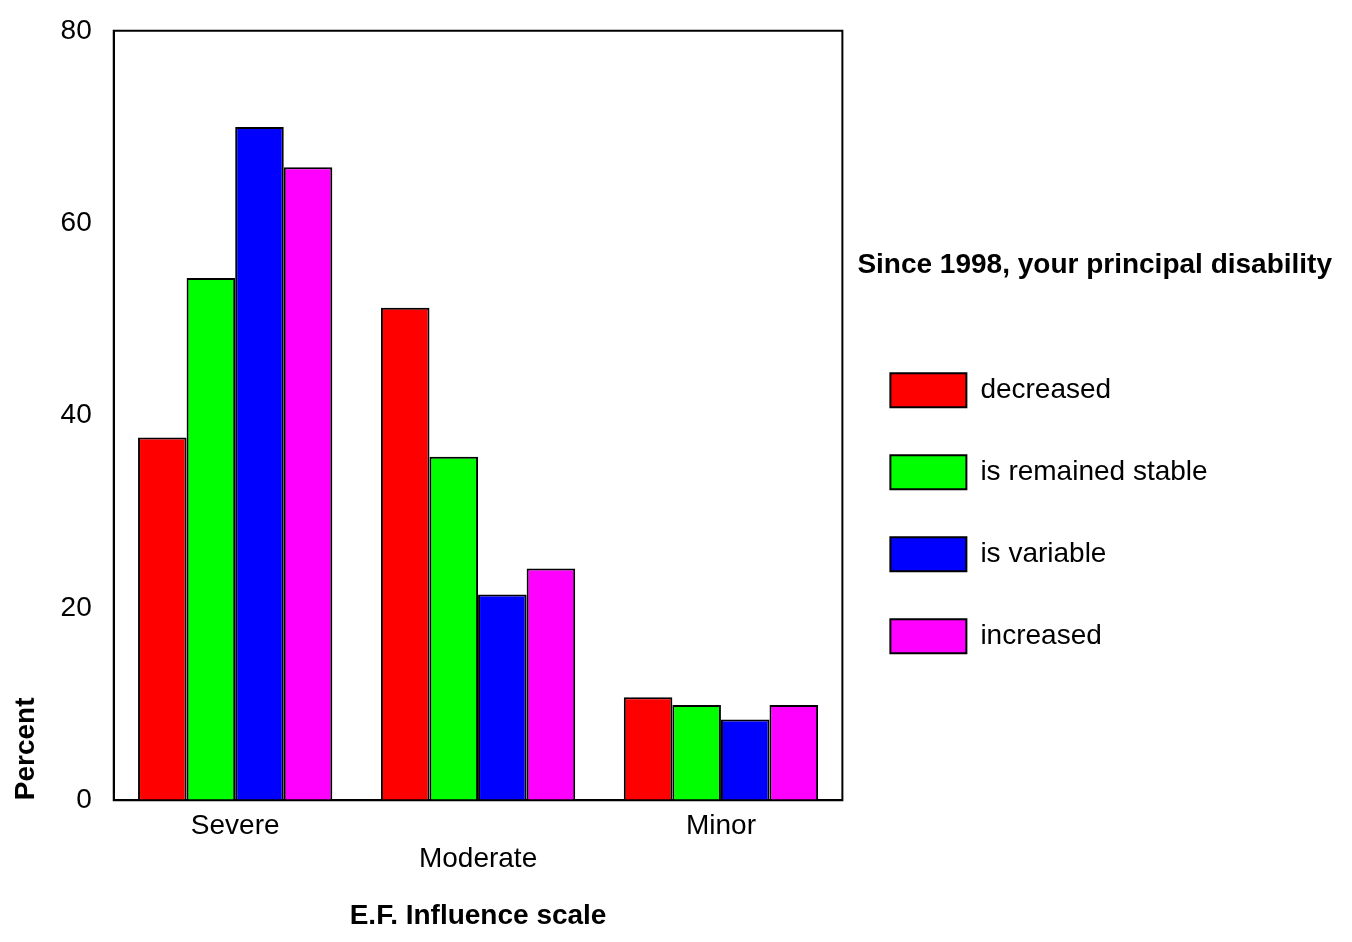  Describe the element at coordinates (1043, 553) in the screenshot. I see `legend-label: is variable` at that location.